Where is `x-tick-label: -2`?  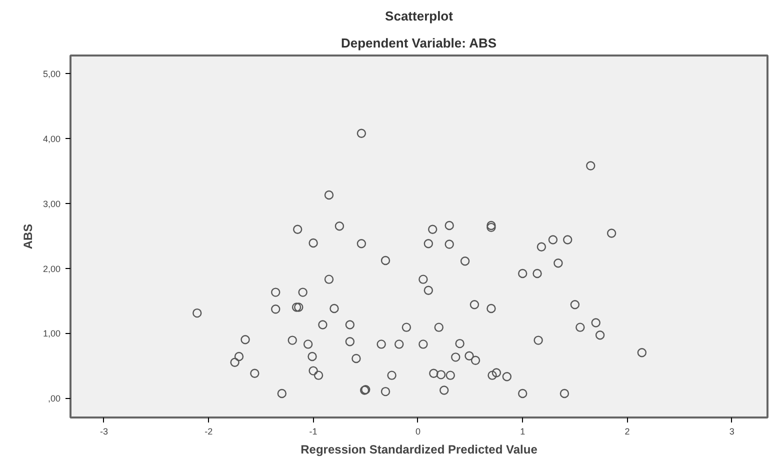 x-tick-label: -2 is located at coordinates (208, 431).